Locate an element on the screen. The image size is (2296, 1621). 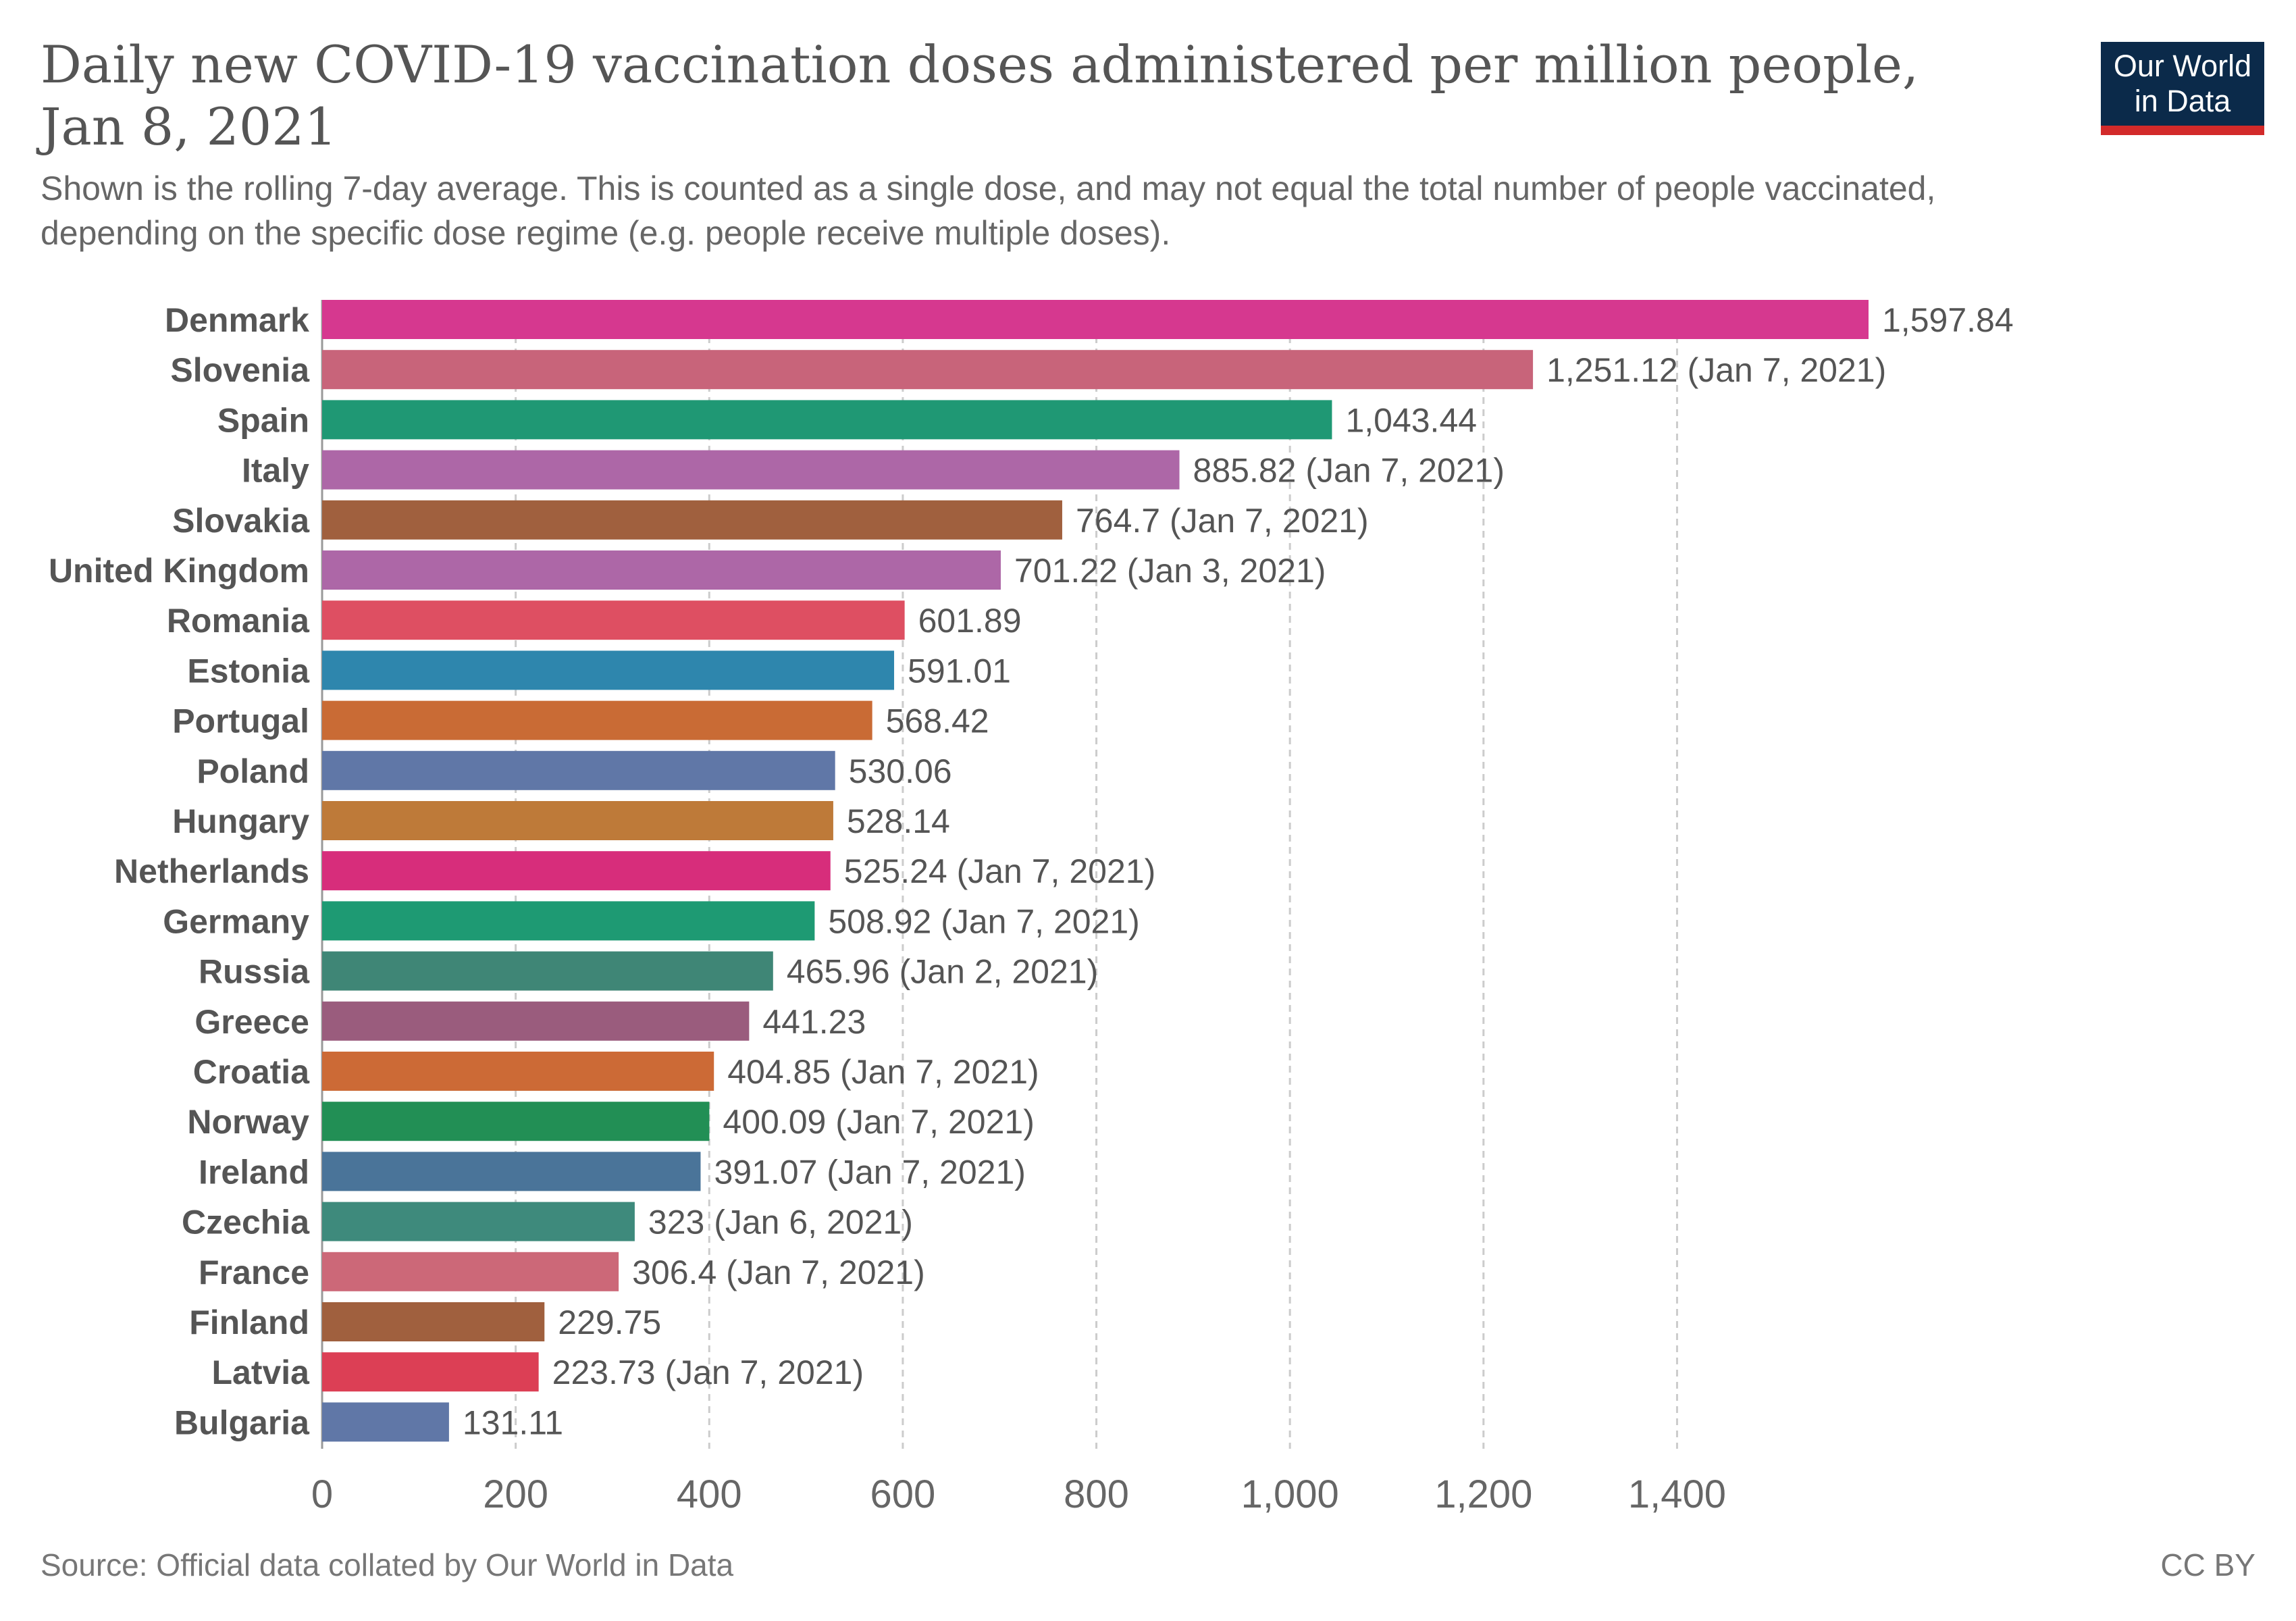
value-label: 525.24 (Jan 7, 2021) is located at coordinates (999, 871).